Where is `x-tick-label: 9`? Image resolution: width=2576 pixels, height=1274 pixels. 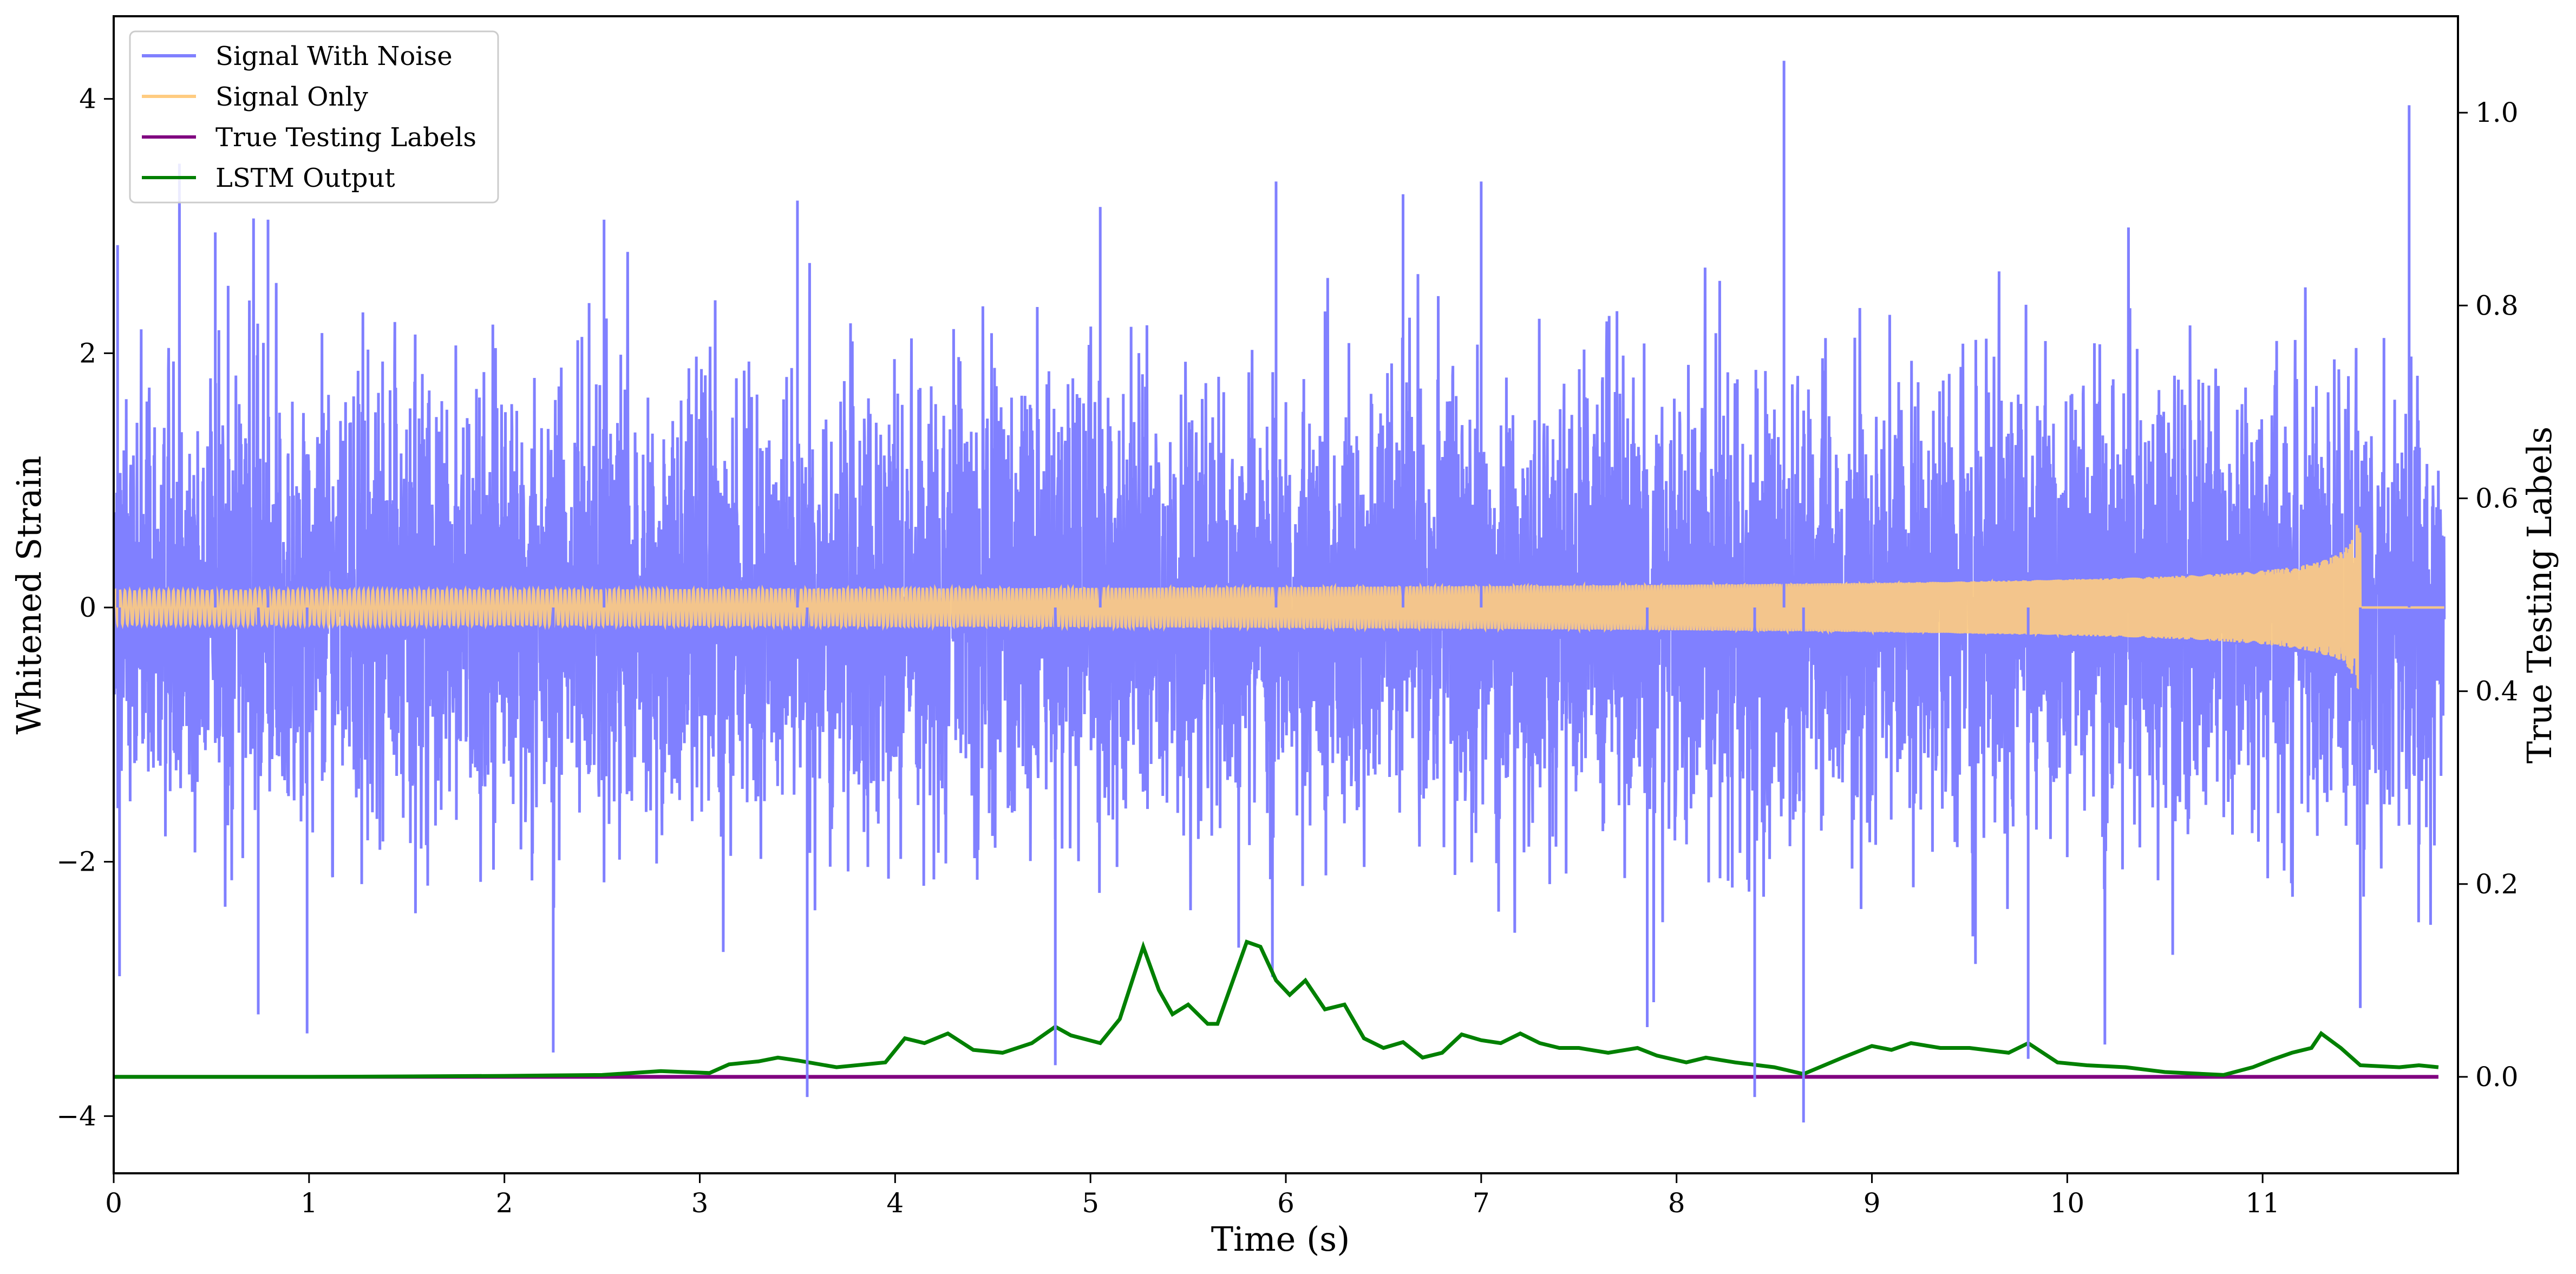 x-tick-label: 9 is located at coordinates (1873, 1203).